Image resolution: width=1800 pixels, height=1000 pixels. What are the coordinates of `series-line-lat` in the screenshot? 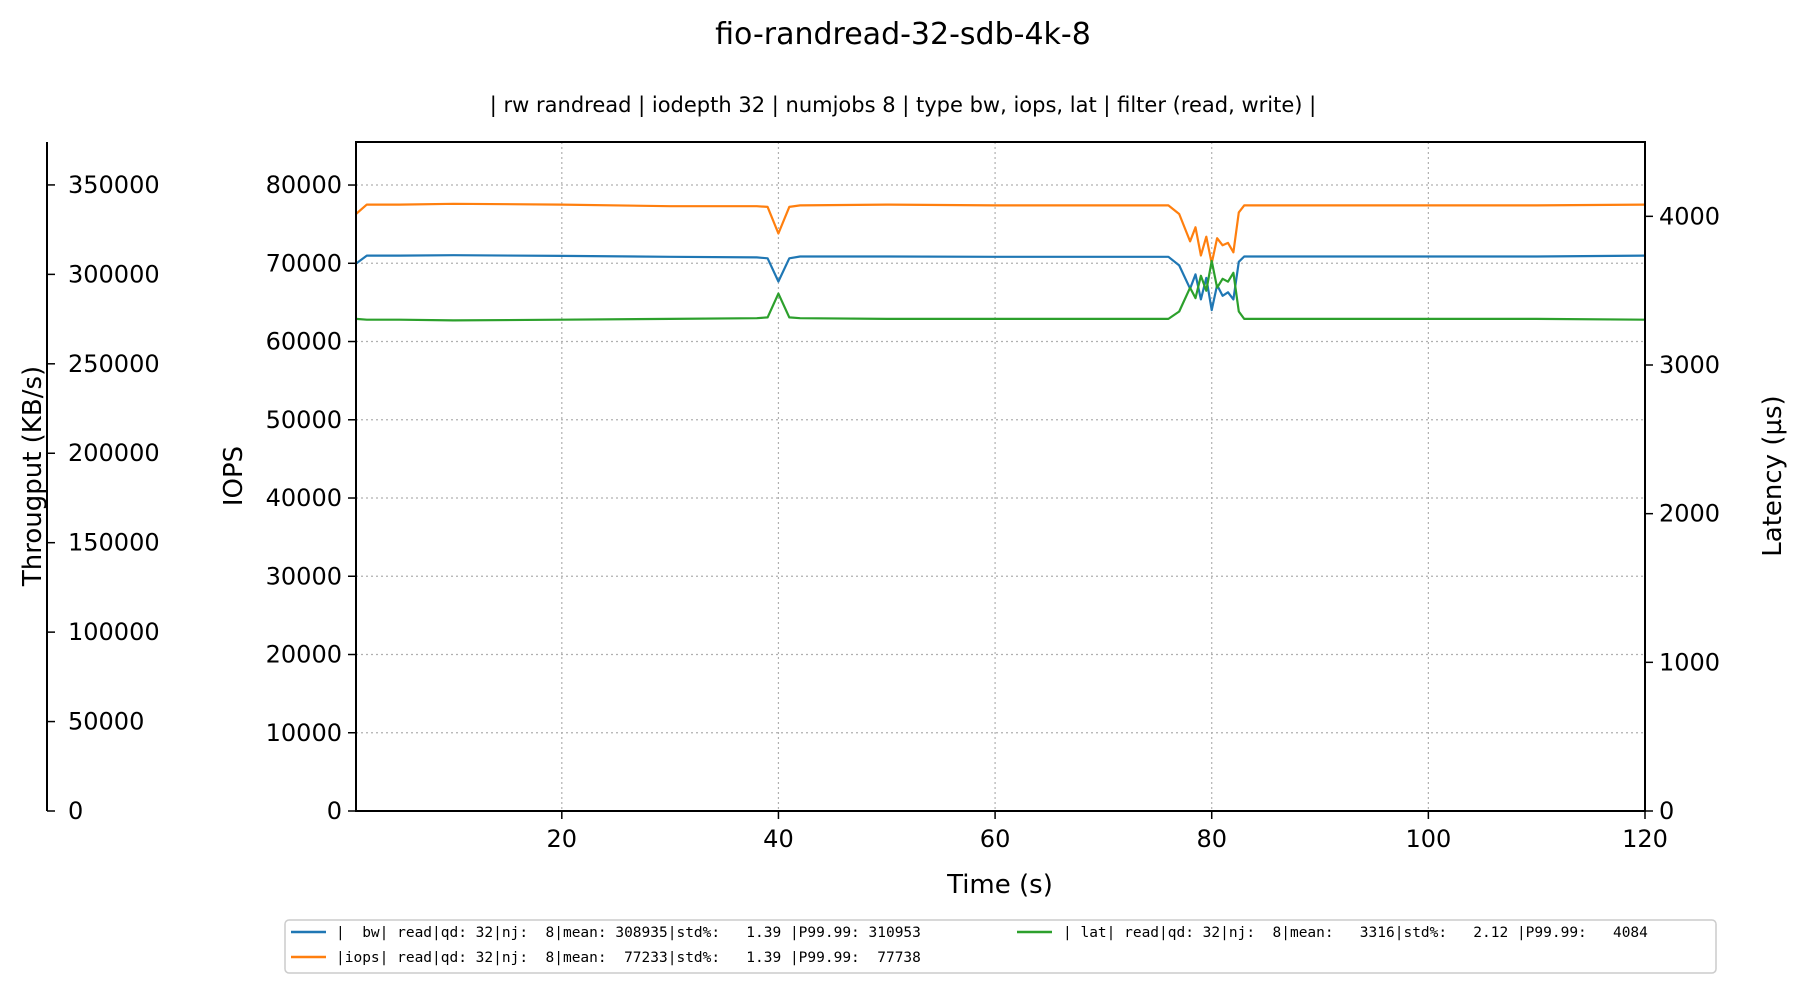 It's located at (1000, 290).